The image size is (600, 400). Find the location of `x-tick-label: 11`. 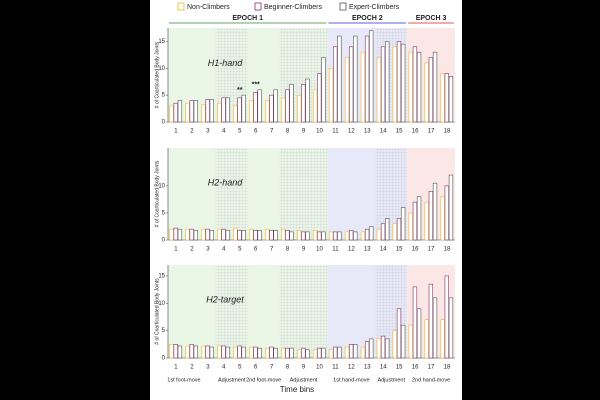

x-tick-label: 11 is located at coordinates (335, 132).